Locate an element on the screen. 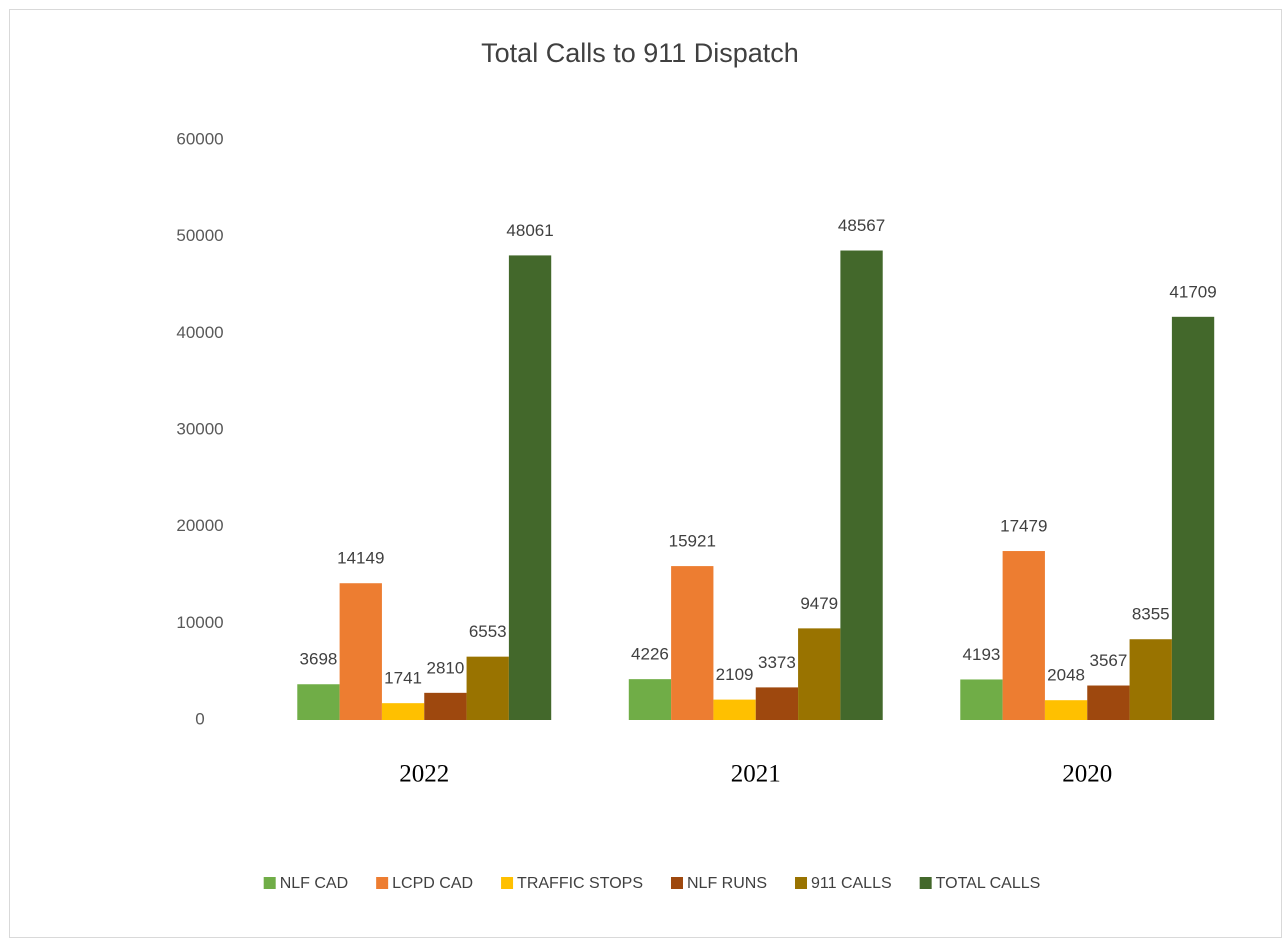 This screenshot has width=1282, height=939. y-tick-label: 60000 is located at coordinates (199, 138).